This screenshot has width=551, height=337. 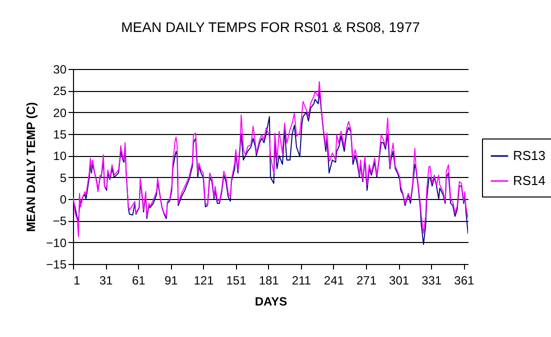 I want to click on x-tick-label: 31, so click(x=106, y=281).